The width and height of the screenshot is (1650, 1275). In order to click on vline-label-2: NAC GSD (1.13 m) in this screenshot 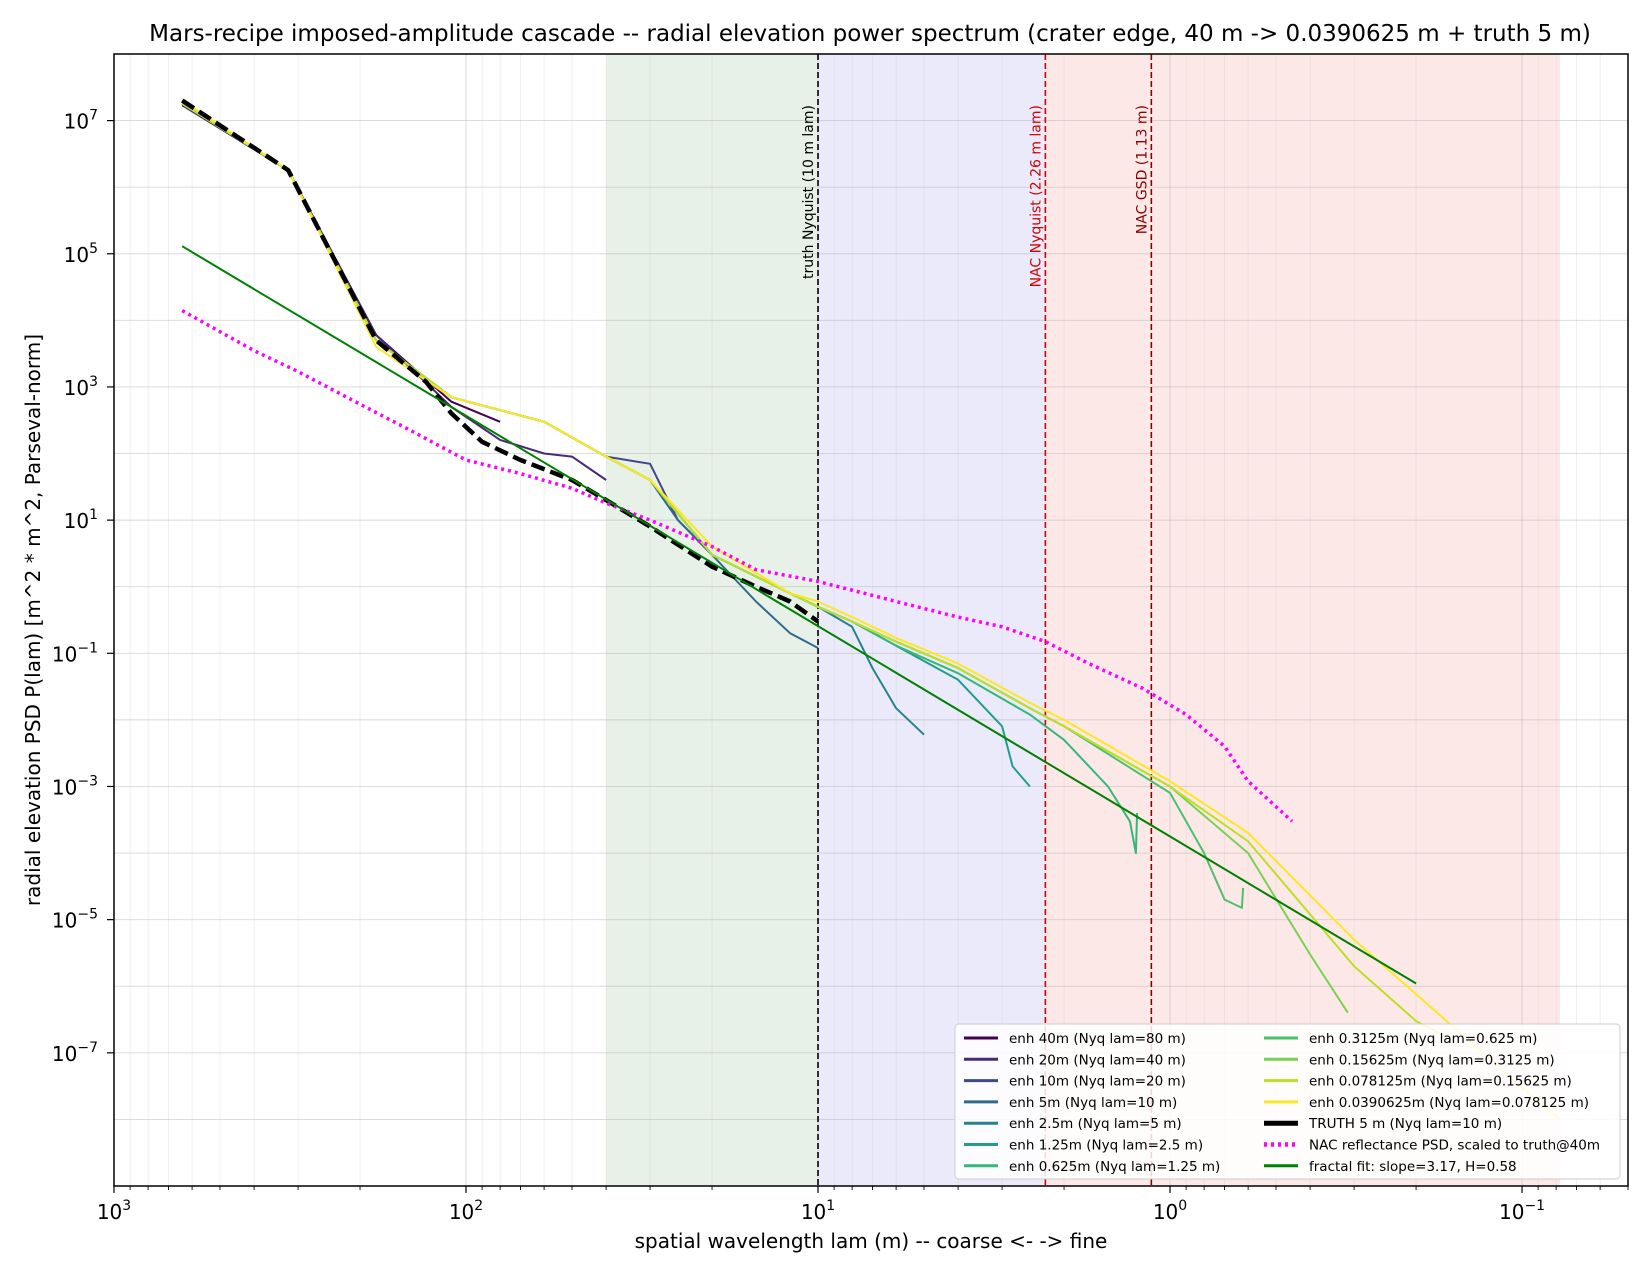, I will do `click(1142, 169)`.